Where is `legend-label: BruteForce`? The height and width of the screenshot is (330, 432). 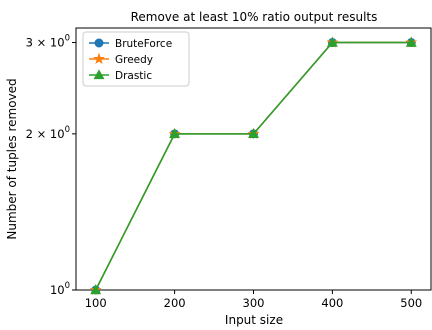 legend-label: BruteForce is located at coordinates (143, 44).